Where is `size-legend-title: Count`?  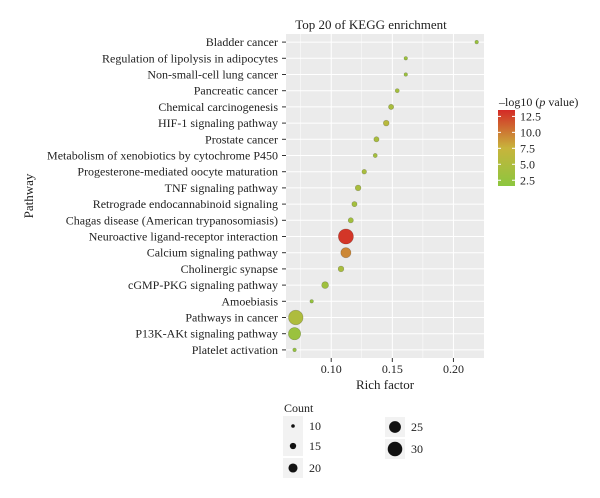 size-legend-title: Count is located at coordinates (299, 408).